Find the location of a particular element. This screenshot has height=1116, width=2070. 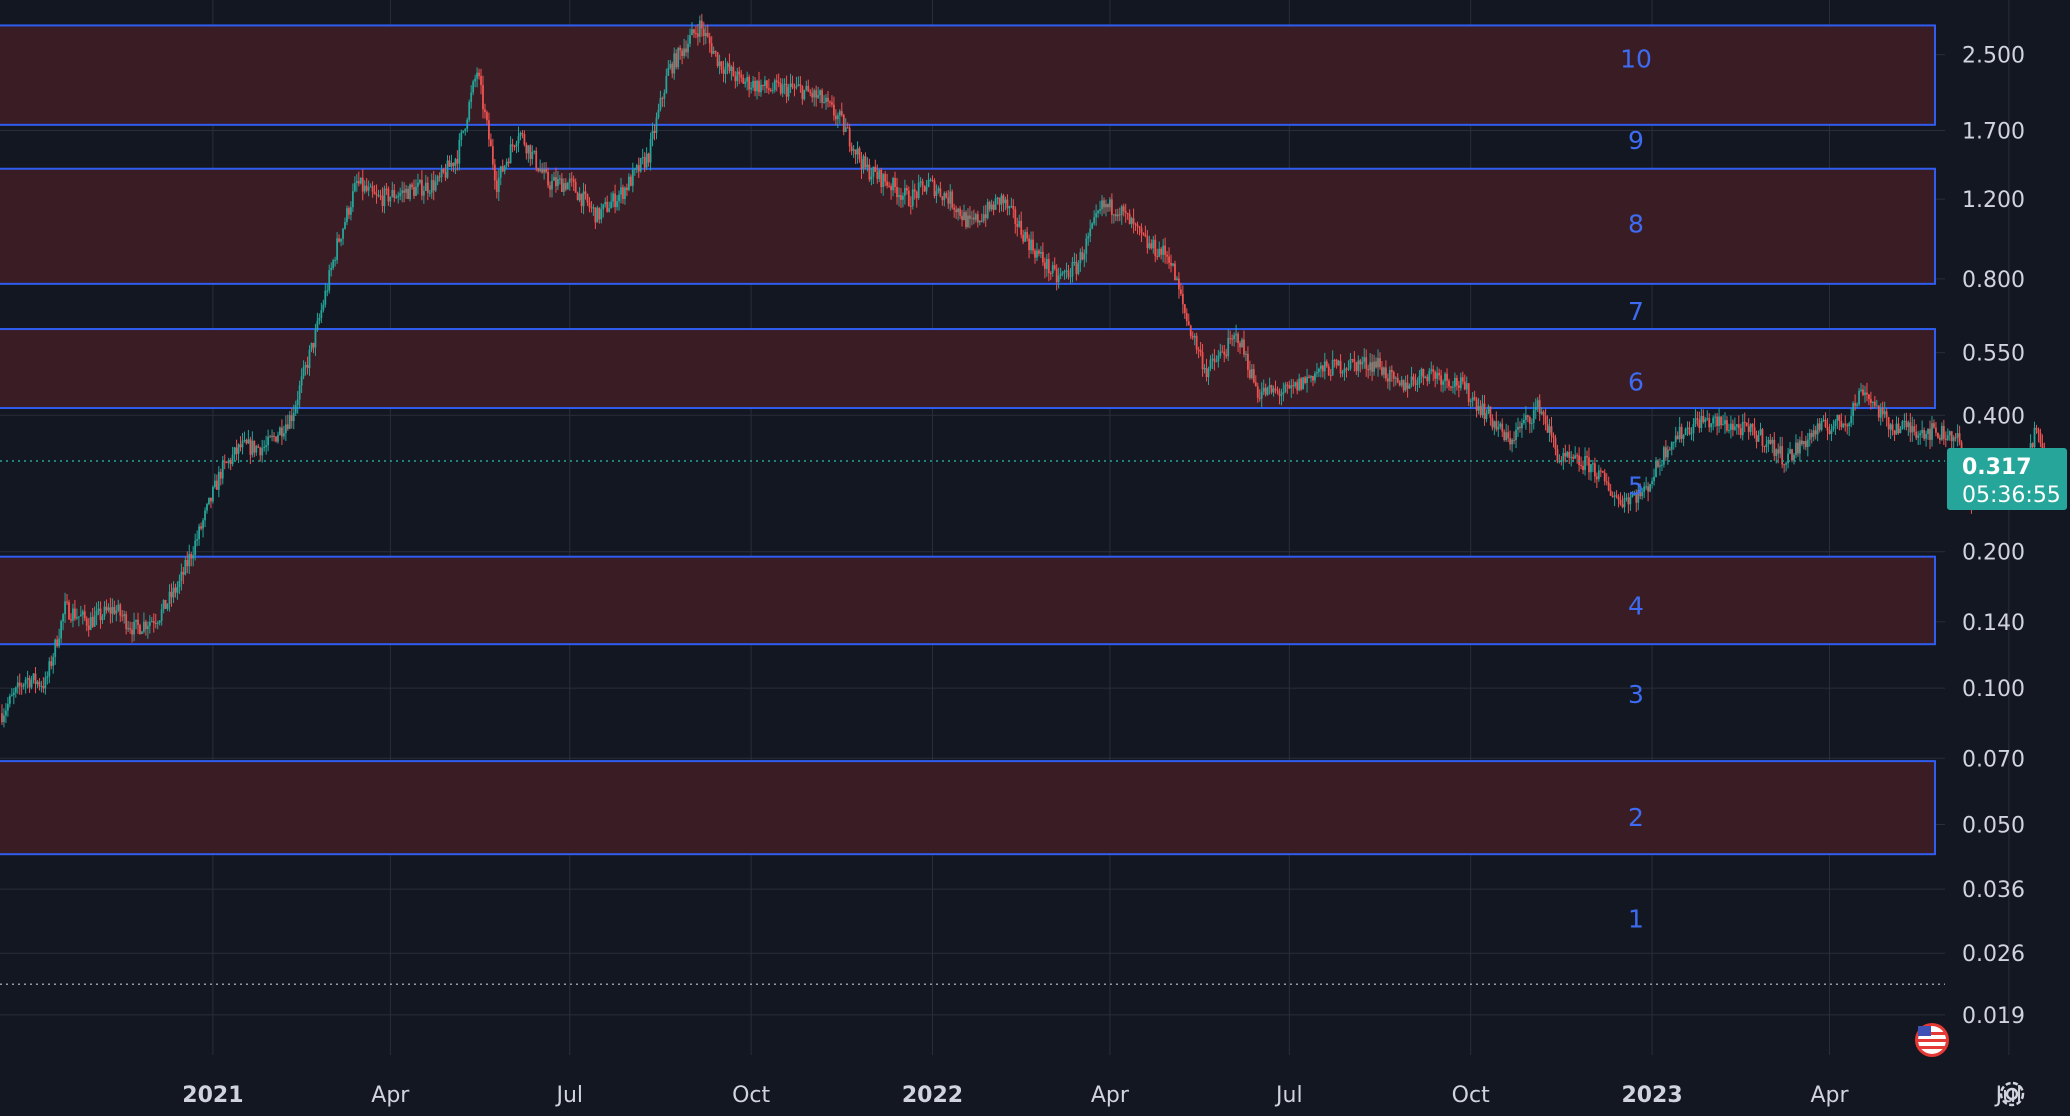

time-axis: 2021 Apr Jul Oct 2022 Apr Jul Oct 2023 Apr Jul is located at coordinates (1102, 1095).